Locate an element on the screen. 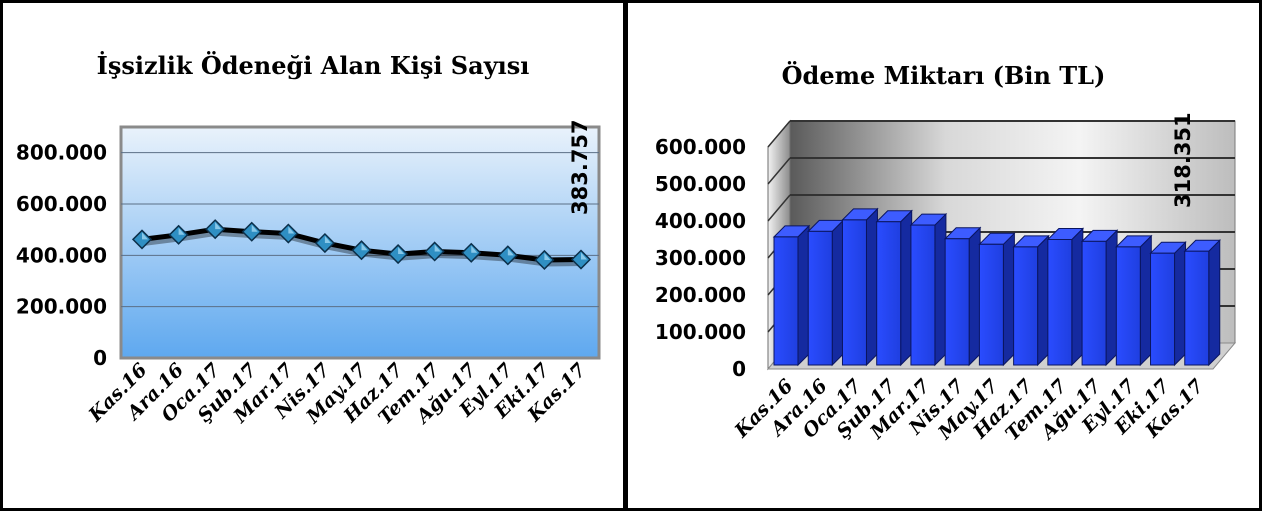 The image size is (1262, 511). data-label: 383.757 is located at coordinates (580, 167).